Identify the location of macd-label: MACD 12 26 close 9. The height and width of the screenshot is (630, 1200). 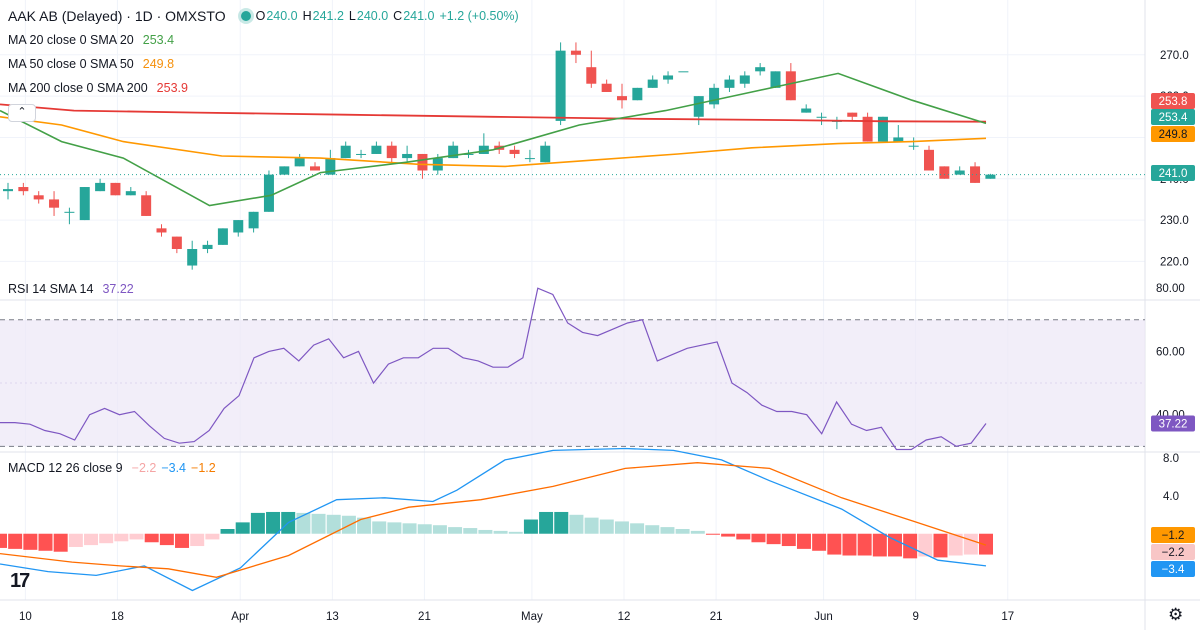
(65, 468).